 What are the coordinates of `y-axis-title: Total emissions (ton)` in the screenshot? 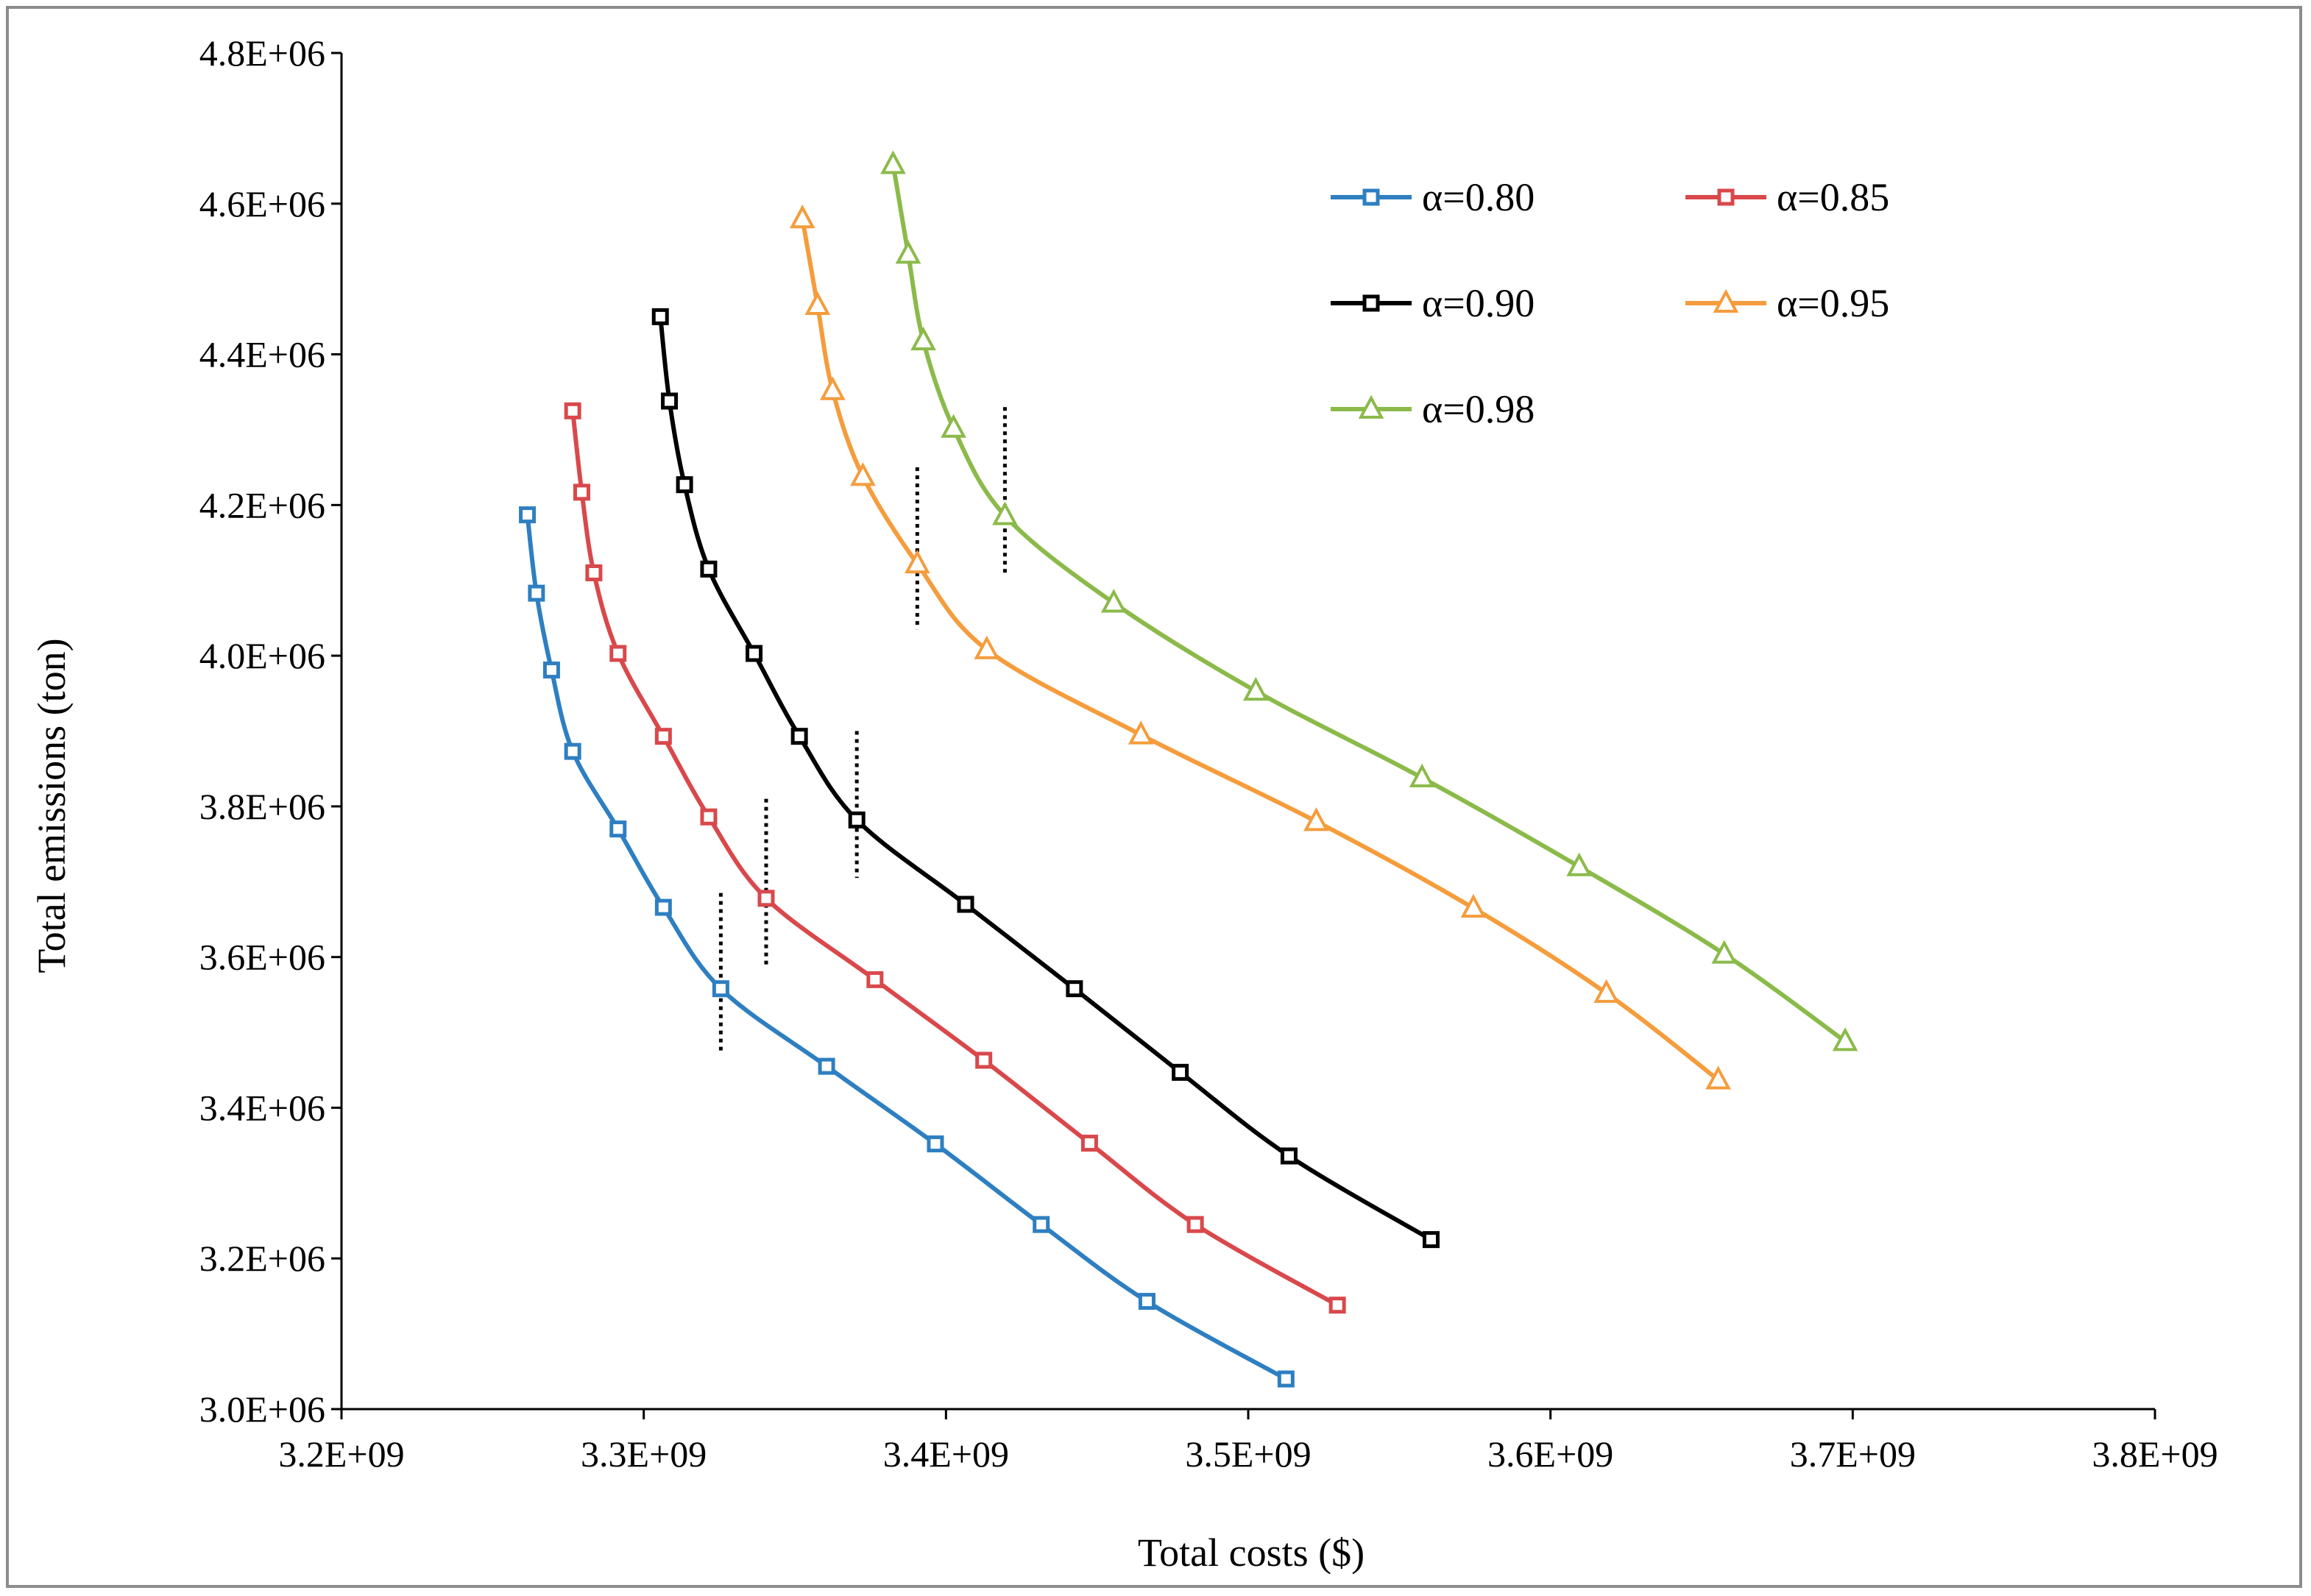 It's located at (51, 805).